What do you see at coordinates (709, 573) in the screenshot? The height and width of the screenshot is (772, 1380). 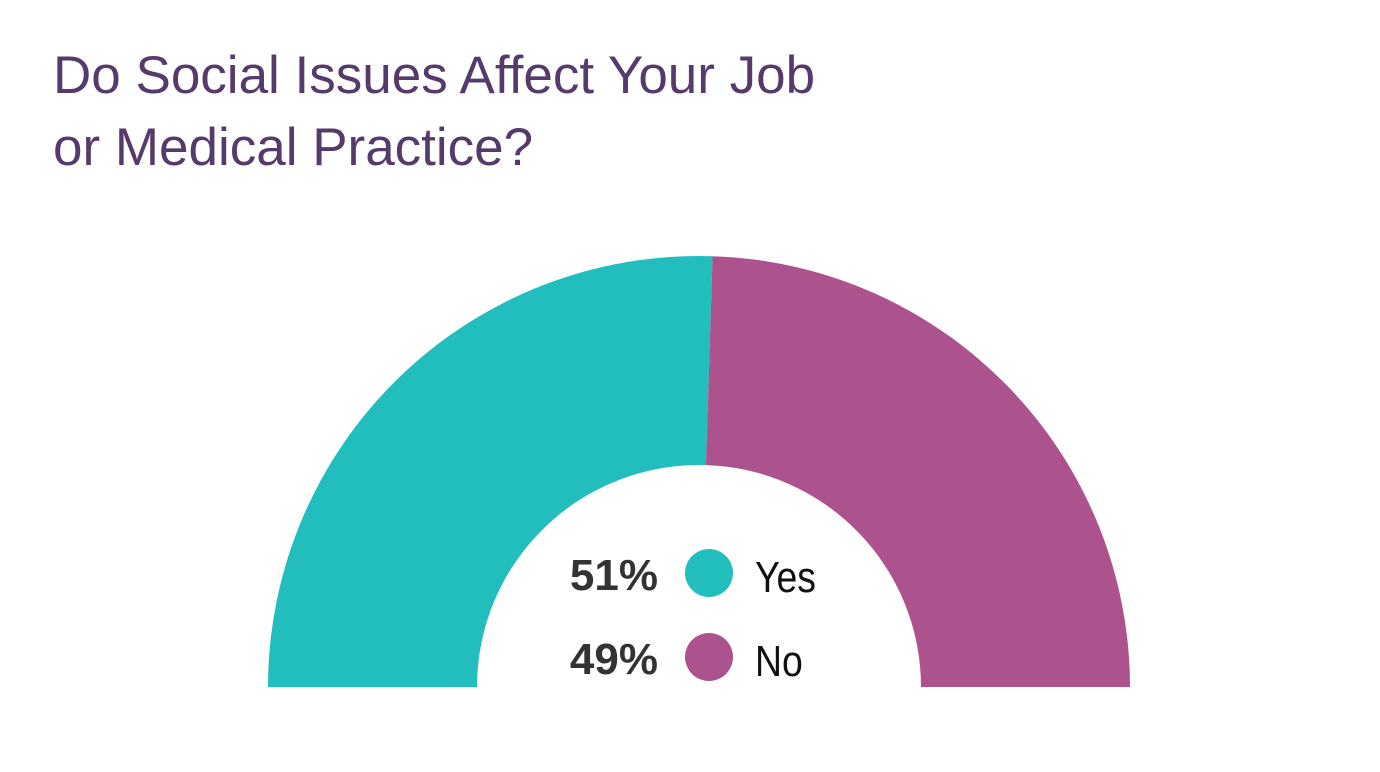 I see `legend-swatch-yes` at bounding box center [709, 573].